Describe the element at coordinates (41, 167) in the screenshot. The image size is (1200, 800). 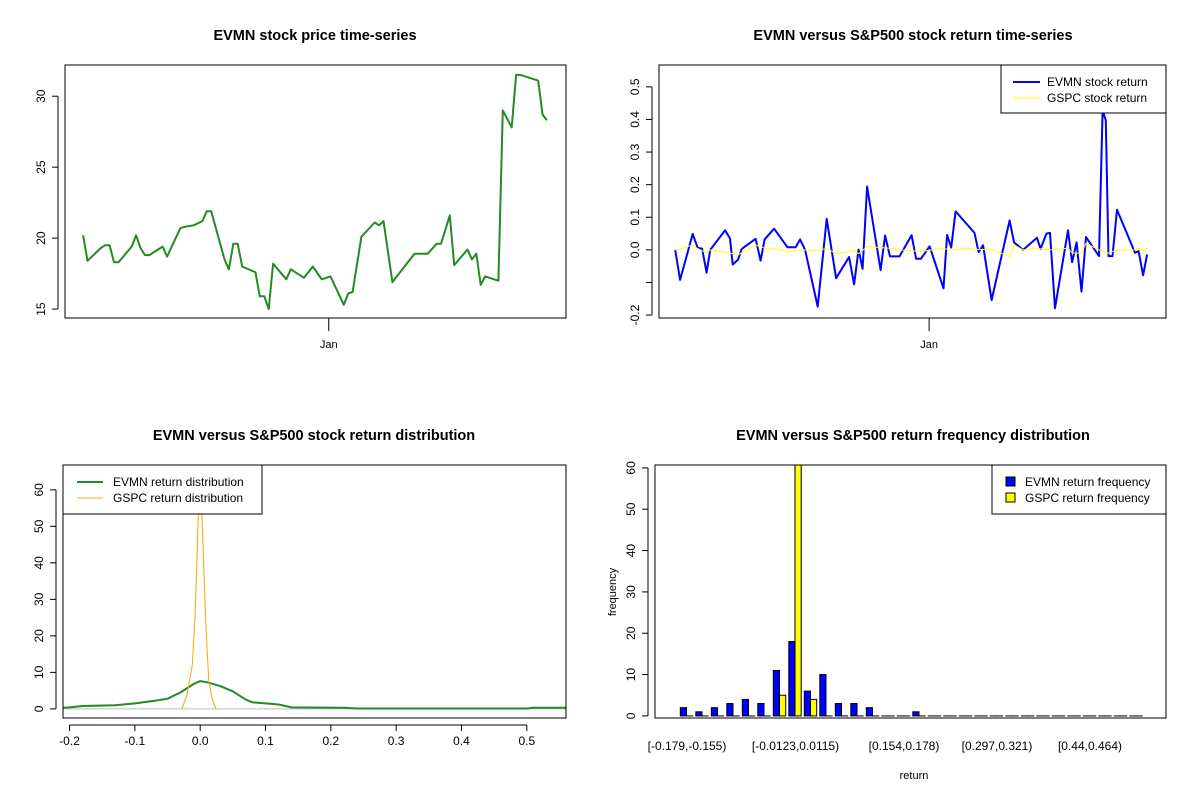
I see `price-y-tick-label: 25` at that location.